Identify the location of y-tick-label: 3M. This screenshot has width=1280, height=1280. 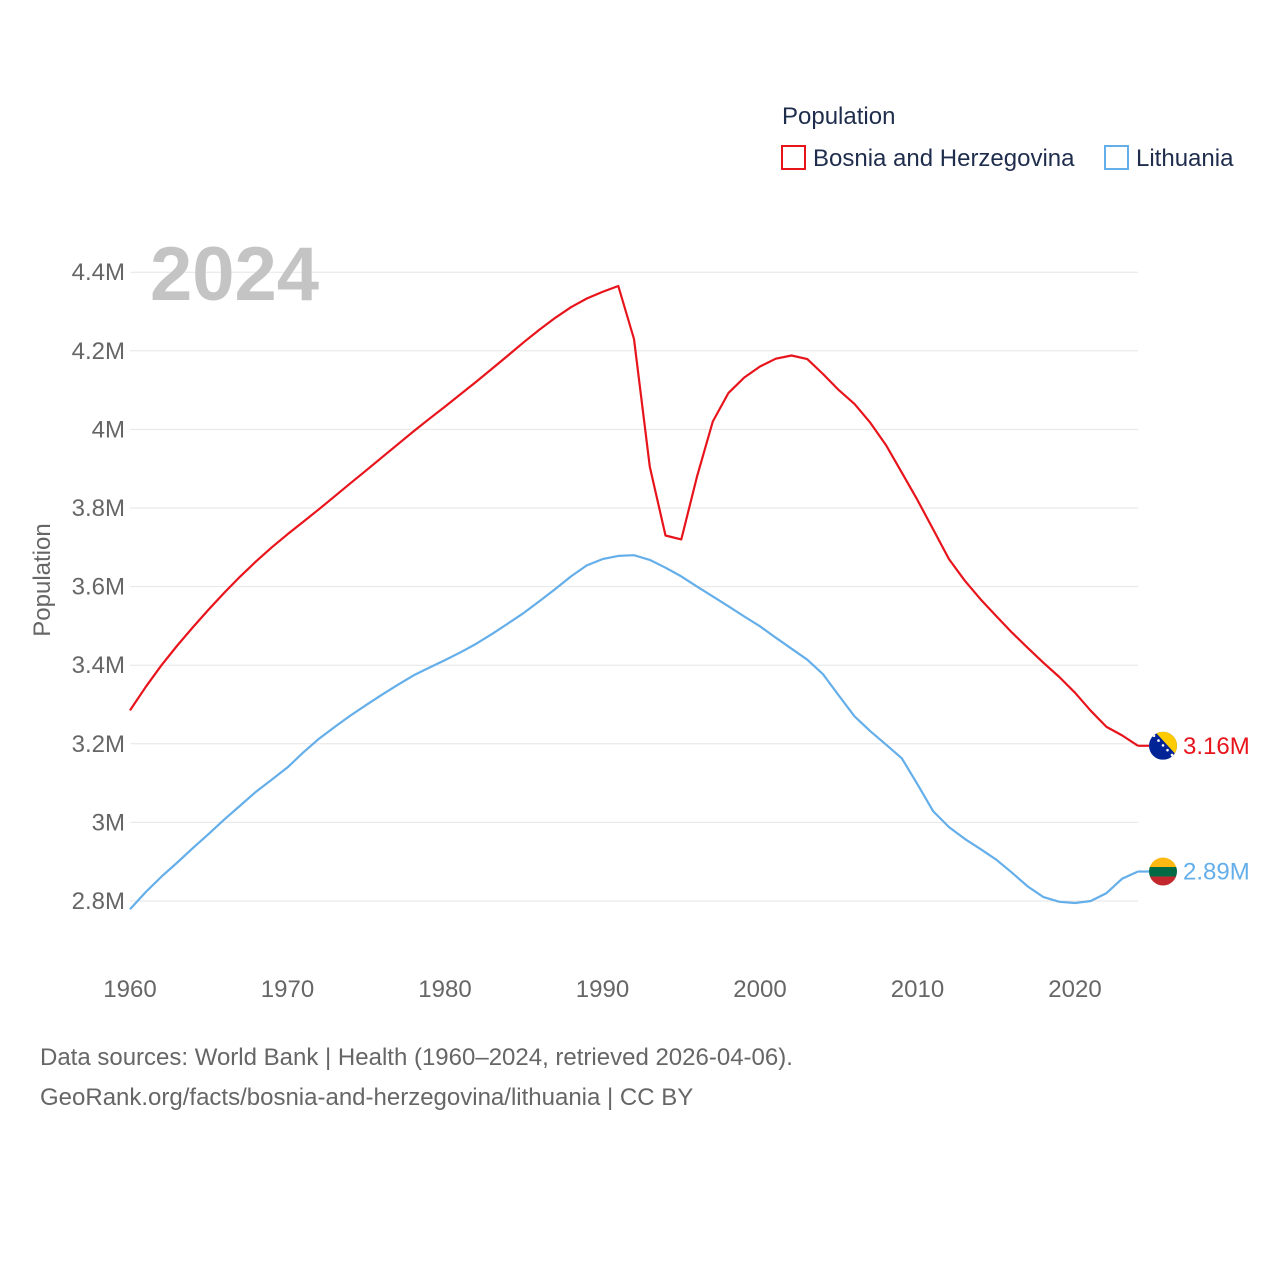
(108, 822).